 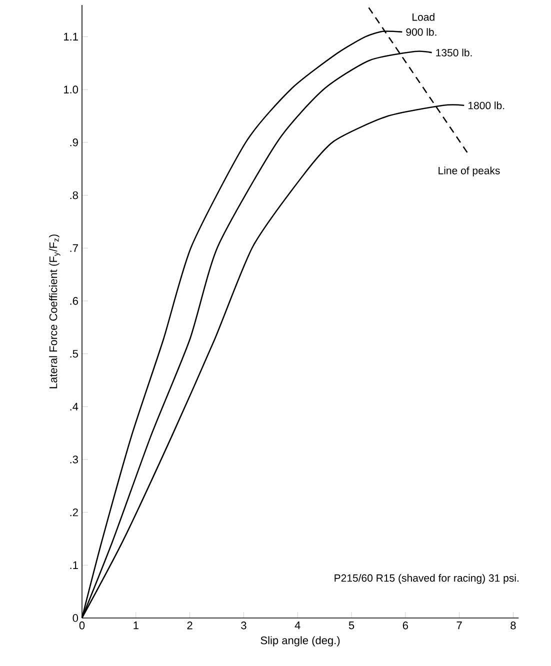 I want to click on y-tick-label: .4, so click(x=74, y=406).